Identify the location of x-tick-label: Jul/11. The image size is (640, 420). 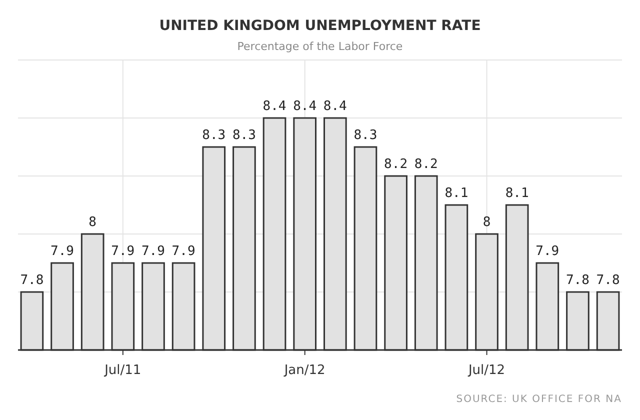
(123, 370).